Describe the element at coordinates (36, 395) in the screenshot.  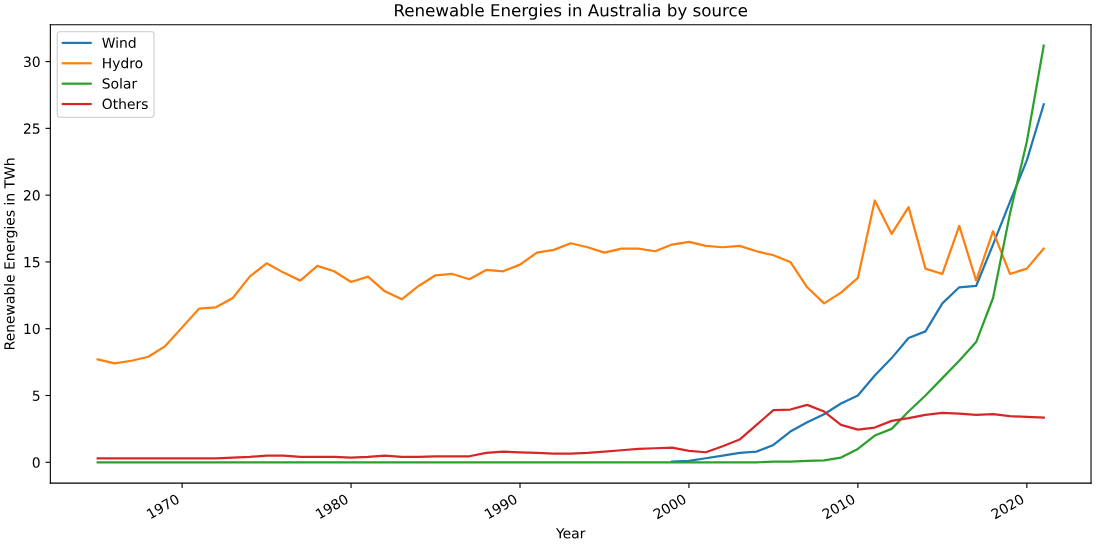
I see `y-tick-label: 5` at that location.